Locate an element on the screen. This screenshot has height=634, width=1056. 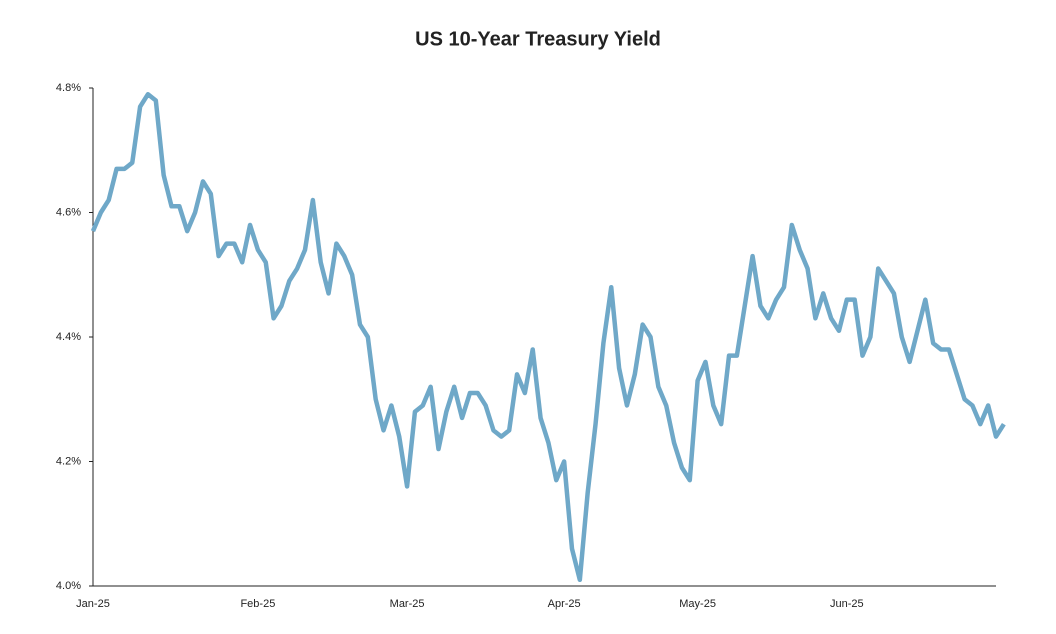
y-tick-label: 4.4% is located at coordinates (68, 337).